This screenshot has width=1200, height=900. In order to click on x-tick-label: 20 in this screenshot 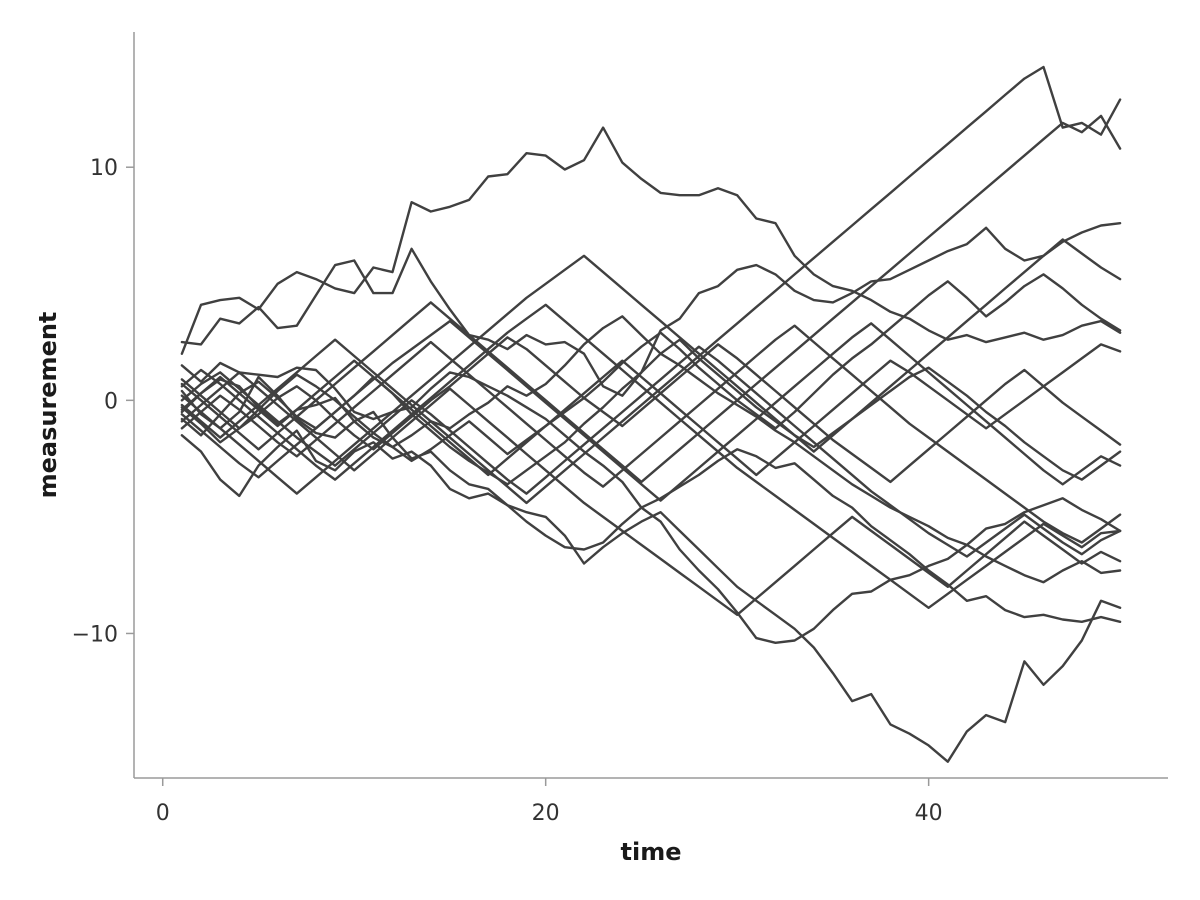, I will do `click(546, 813)`.